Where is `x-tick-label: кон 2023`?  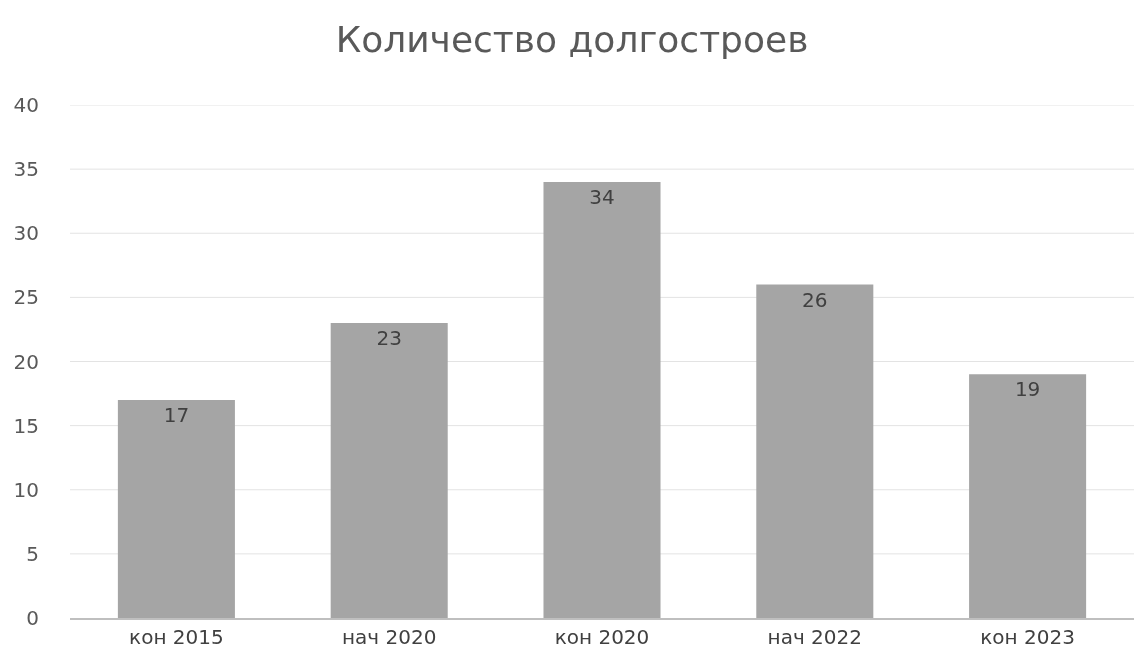
x-tick-label: кон 2023 is located at coordinates (1027, 637).